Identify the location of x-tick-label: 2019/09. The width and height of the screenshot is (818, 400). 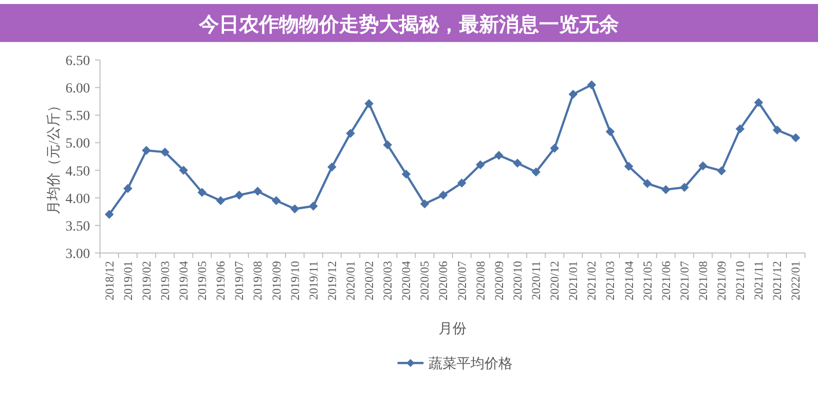
(276, 280).